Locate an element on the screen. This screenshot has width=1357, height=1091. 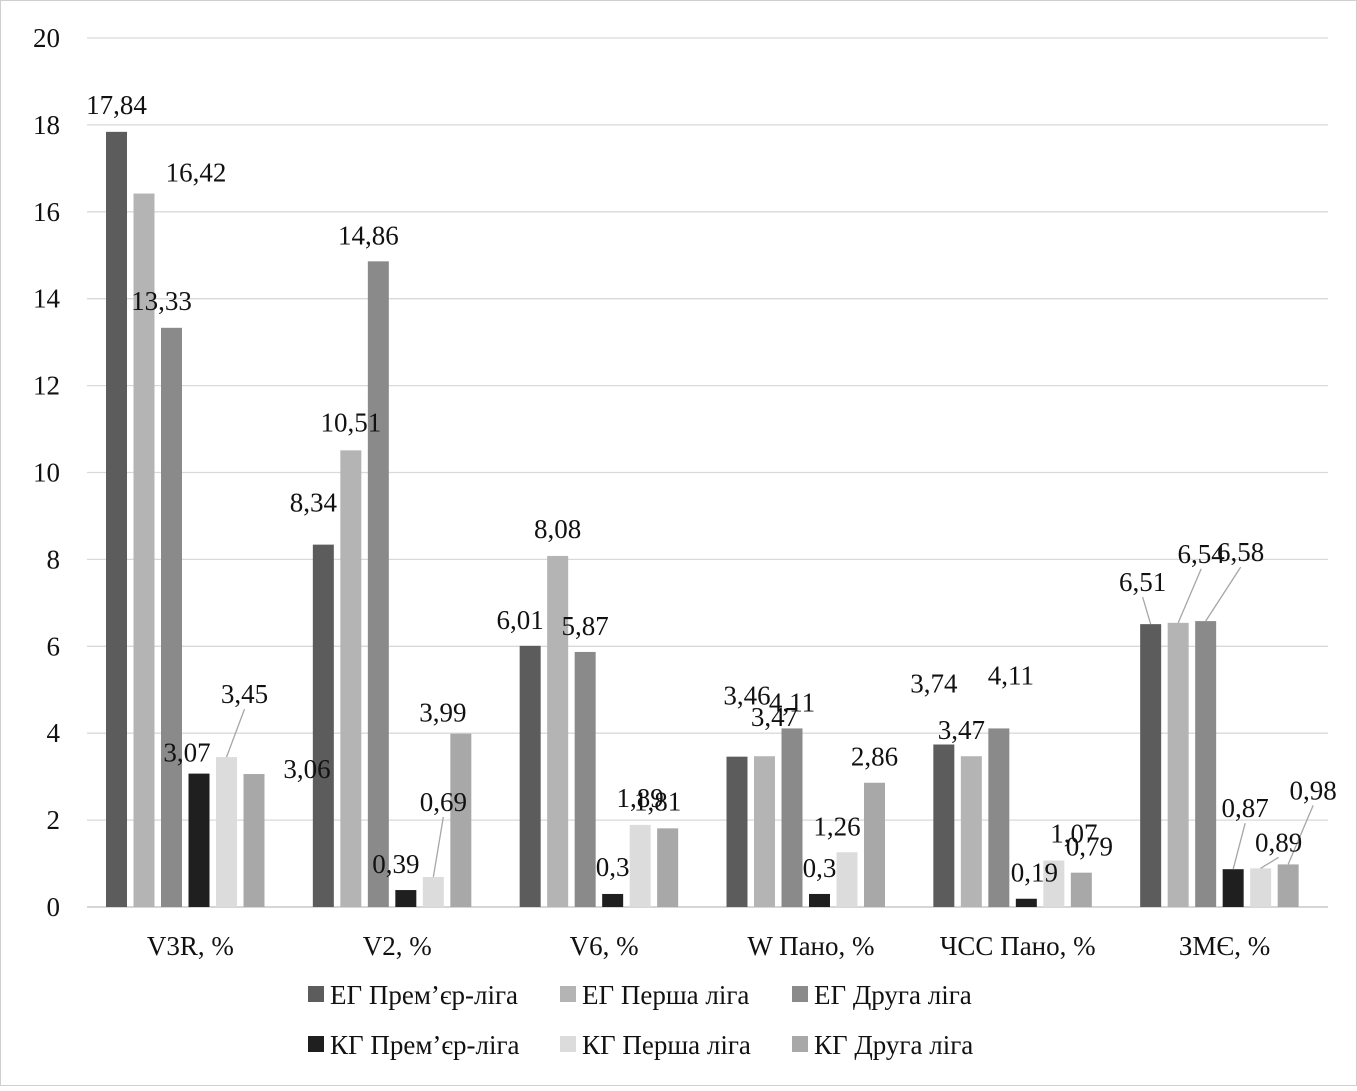
legend-entry: КГ Перша ліга is located at coordinates (666, 1045).